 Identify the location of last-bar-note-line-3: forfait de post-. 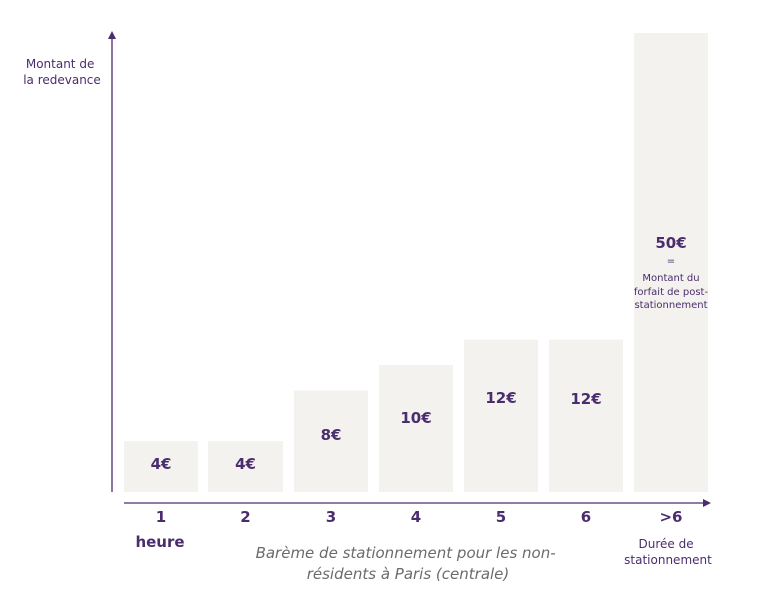
(671, 292).